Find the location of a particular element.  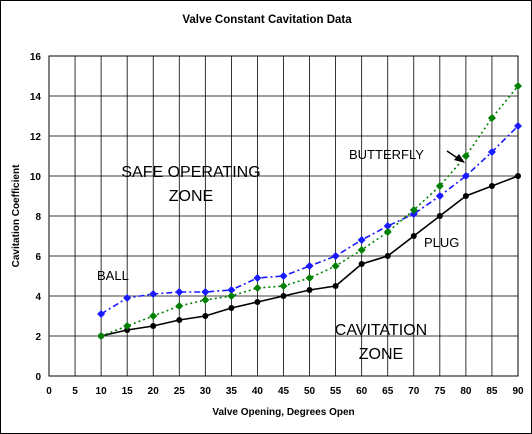

y-axis-label: Cavitation Coefficient is located at coordinates (16, 215).